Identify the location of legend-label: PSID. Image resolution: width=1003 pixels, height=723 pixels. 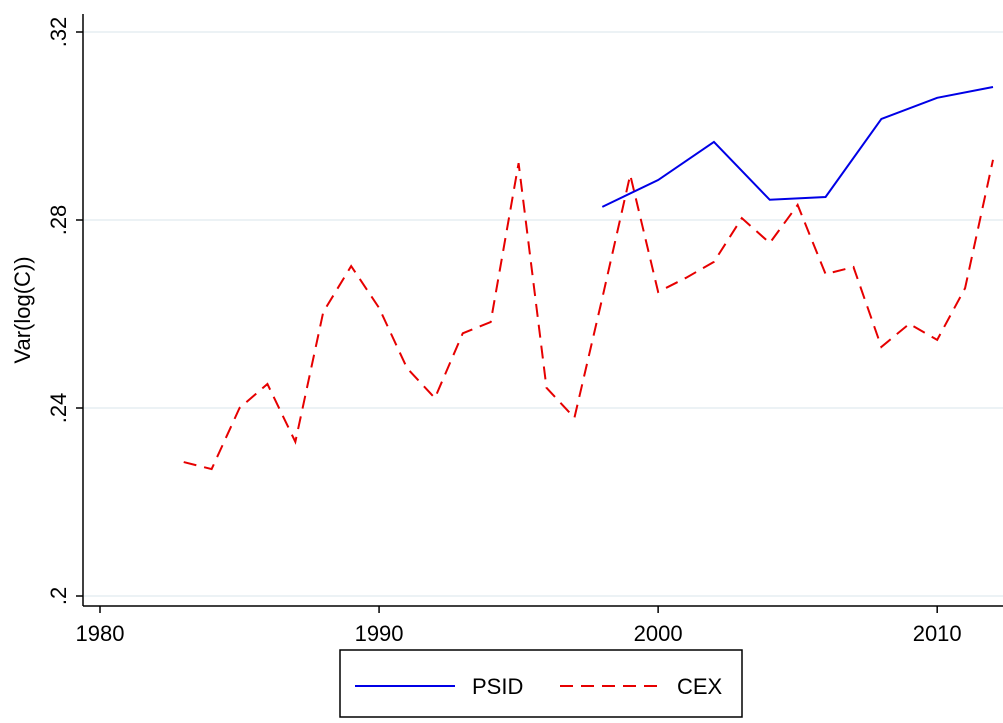
(497, 686).